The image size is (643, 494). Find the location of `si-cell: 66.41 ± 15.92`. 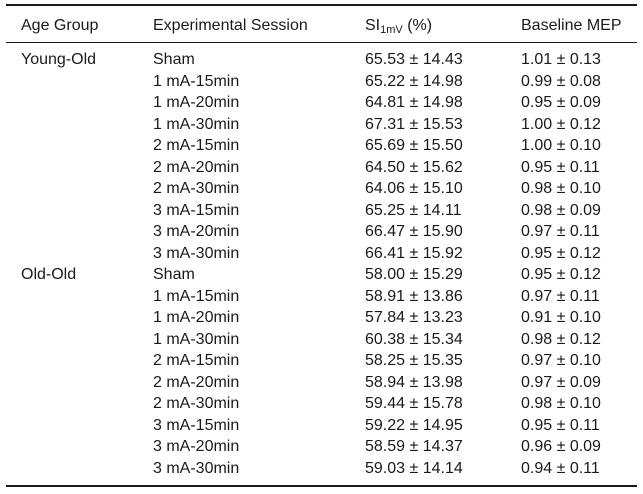

si-cell: 66.41 ± 15.92 is located at coordinates (414, 253).